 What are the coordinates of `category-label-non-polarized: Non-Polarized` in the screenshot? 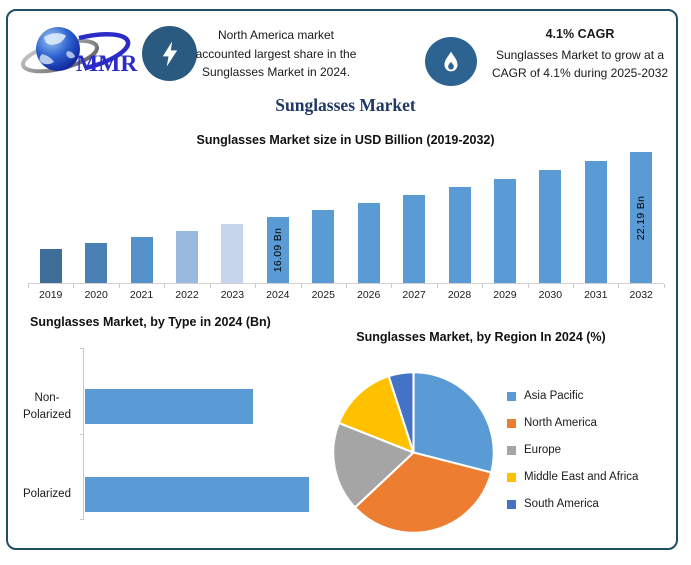 It's located at (47, 406).